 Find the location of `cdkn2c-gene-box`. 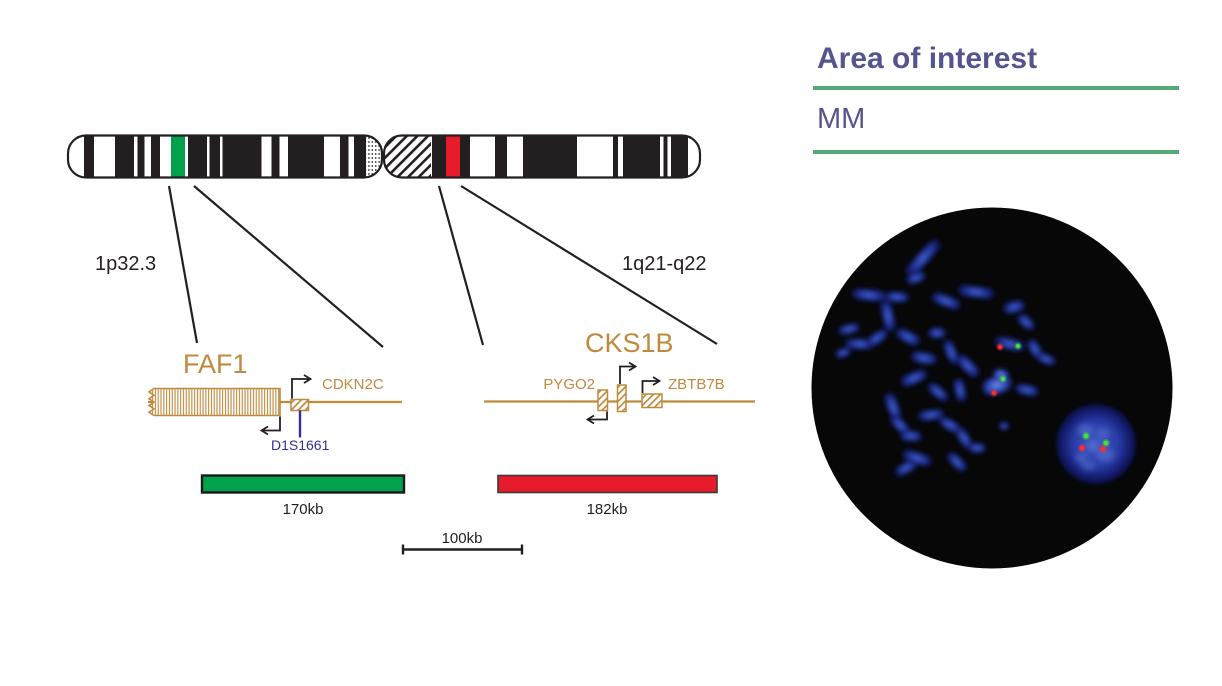

cdkn2c-gene-box is located at coordinates (300, 405).